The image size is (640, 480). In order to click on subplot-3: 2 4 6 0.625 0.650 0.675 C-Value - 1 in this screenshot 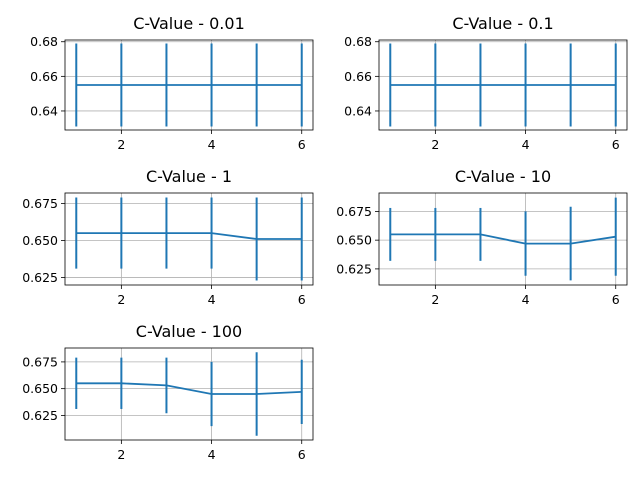, I will do `click(168, 237)`.